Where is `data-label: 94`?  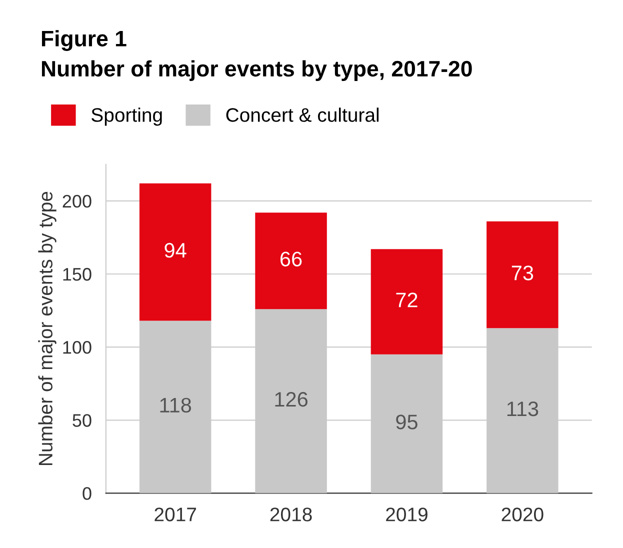
data-label: 94 is located at coordinates (175, 250).